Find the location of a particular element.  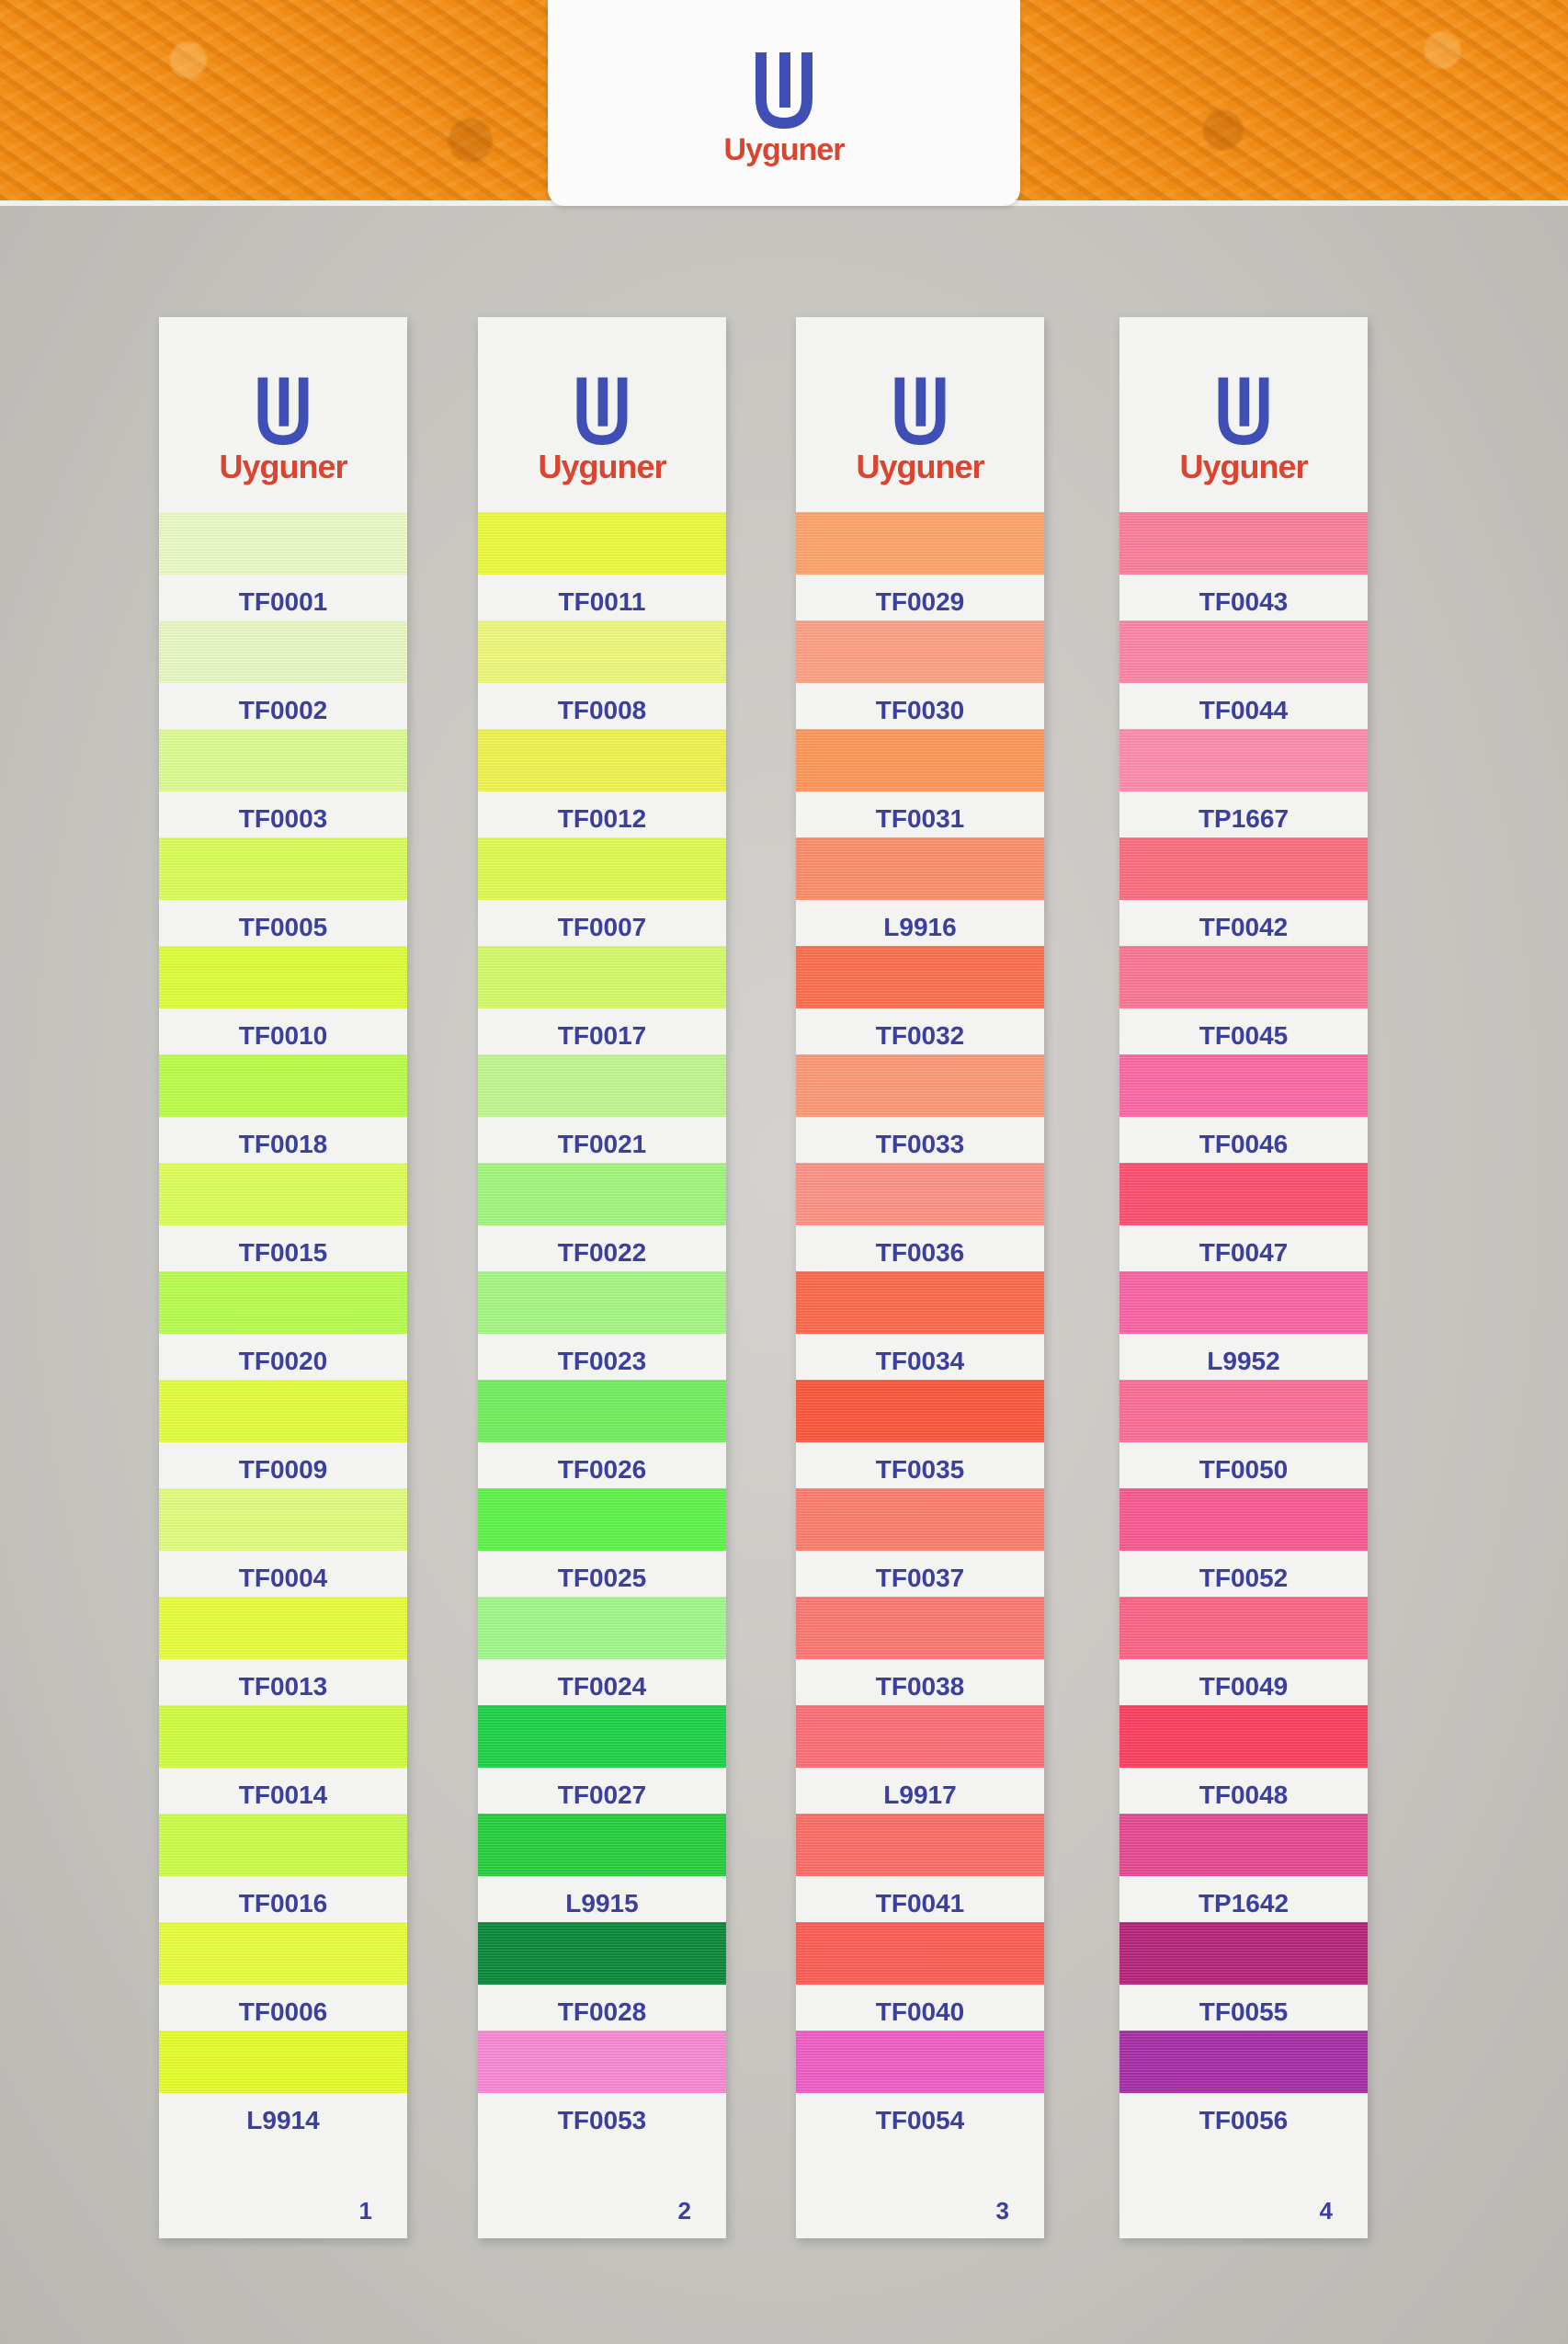

thread-code-label: TF0032 is located at coordinates (920, 1035).